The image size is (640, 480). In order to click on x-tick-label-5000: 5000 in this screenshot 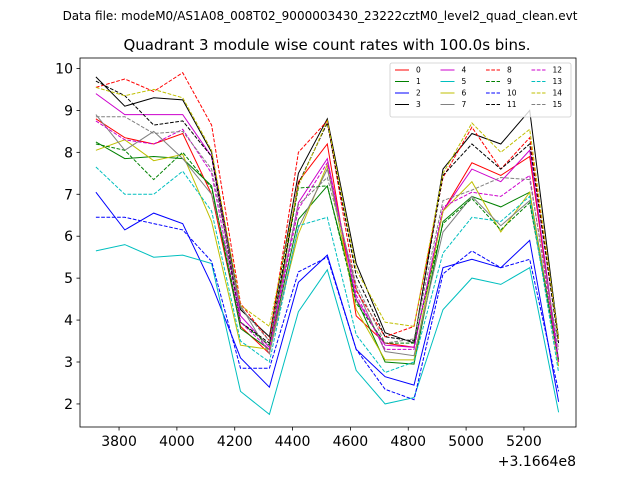, I will do `click(466, 442)`.